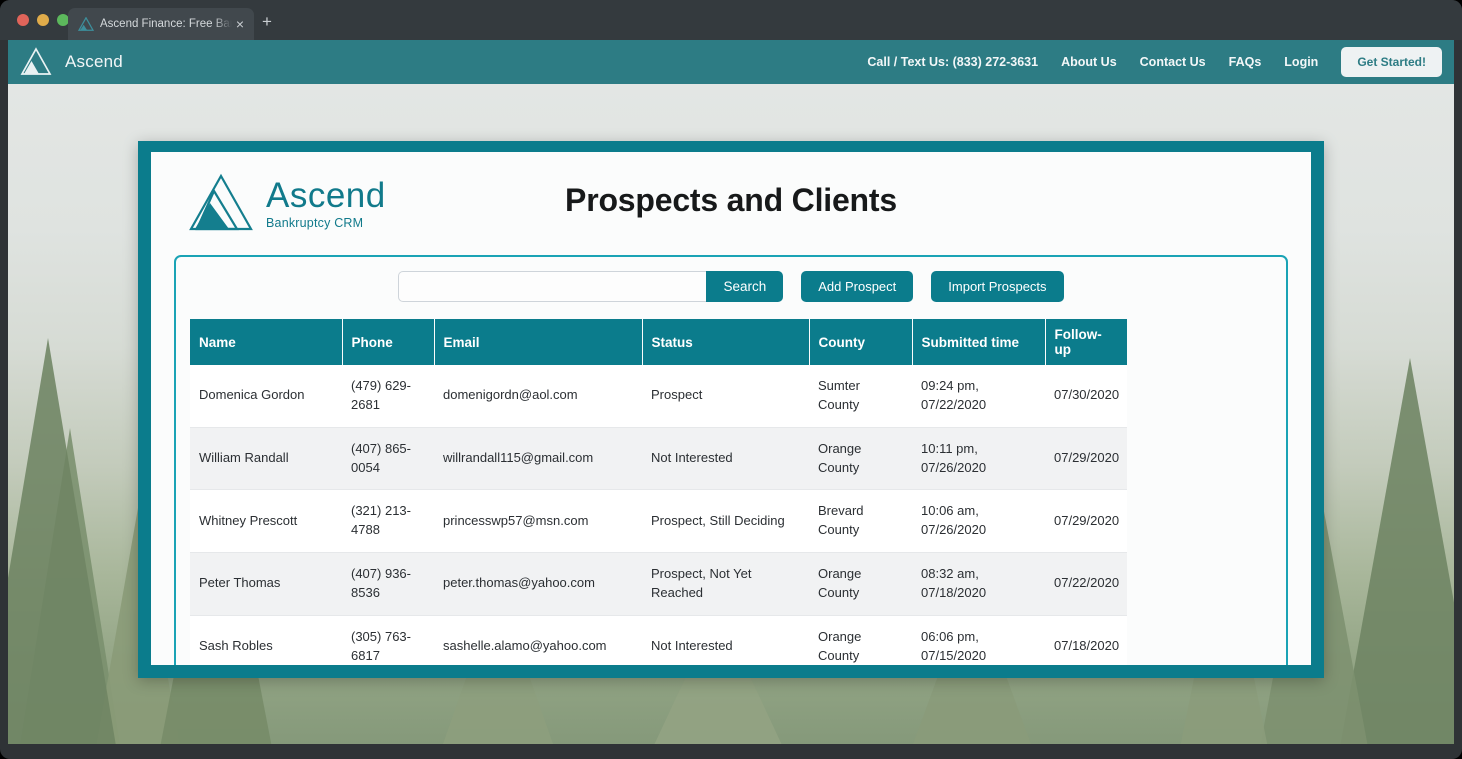 This screenshot has height=759, width=1462. I want to click on cell-status: Prospect, so click(725, 396).